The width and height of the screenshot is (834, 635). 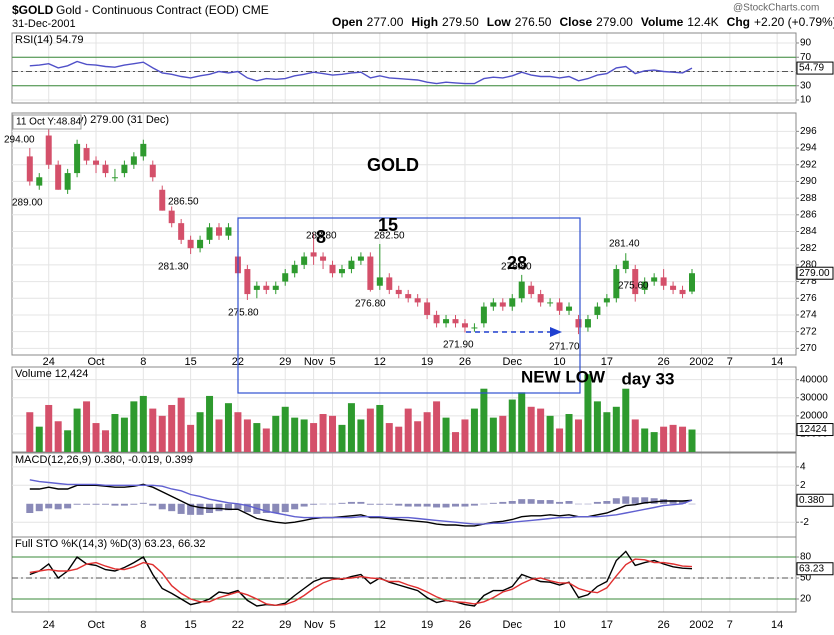 I want to click on y-tick-label: 278, so click(x=808, y=281).